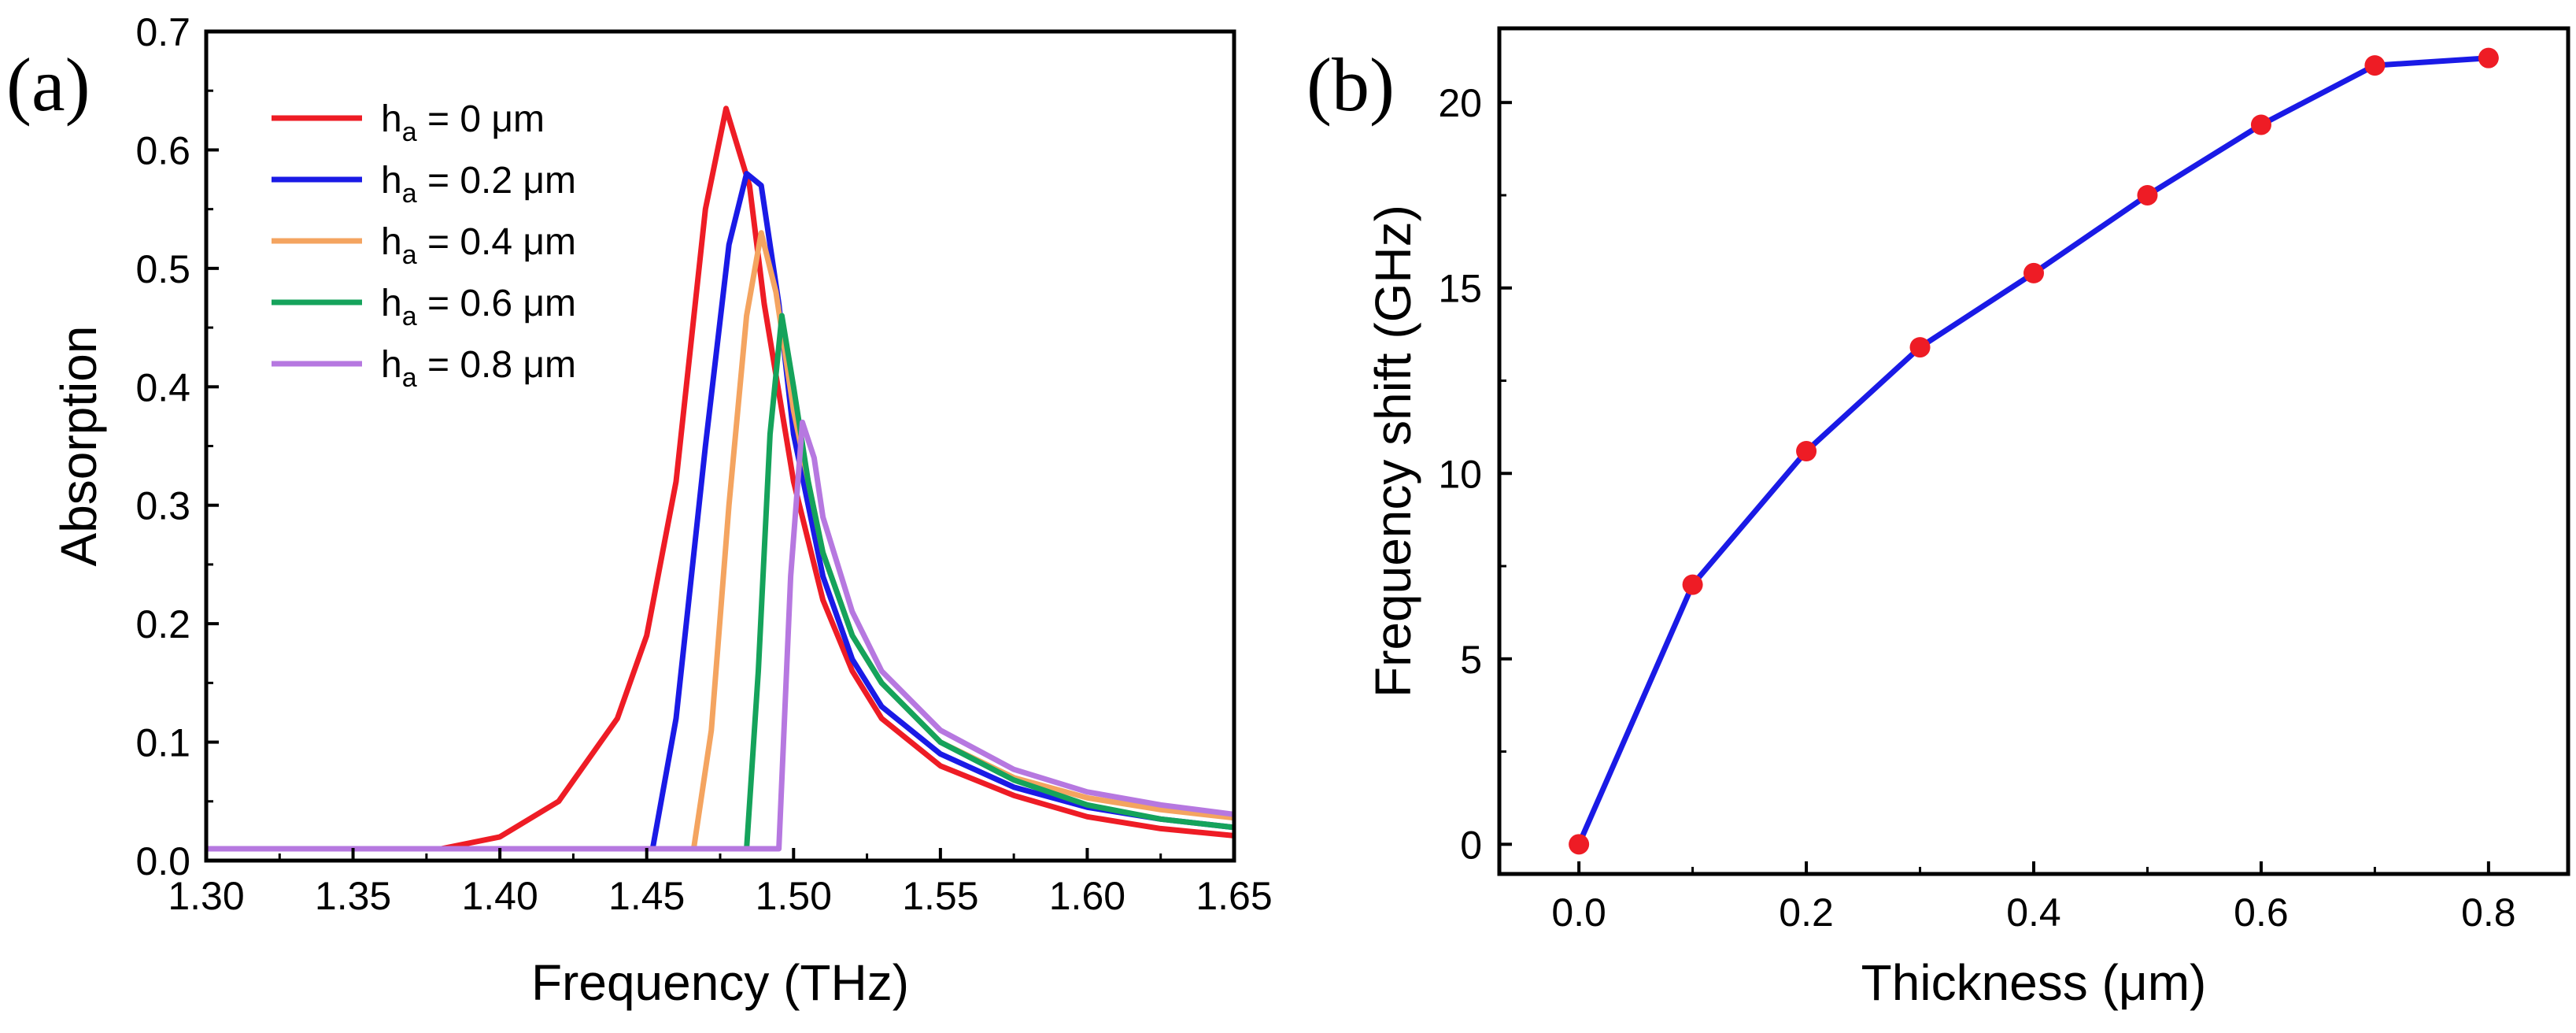  Describe the element at coordinates (353, 896) in the screenshot. I see `x-tick-label-a: 1.35` at that location.